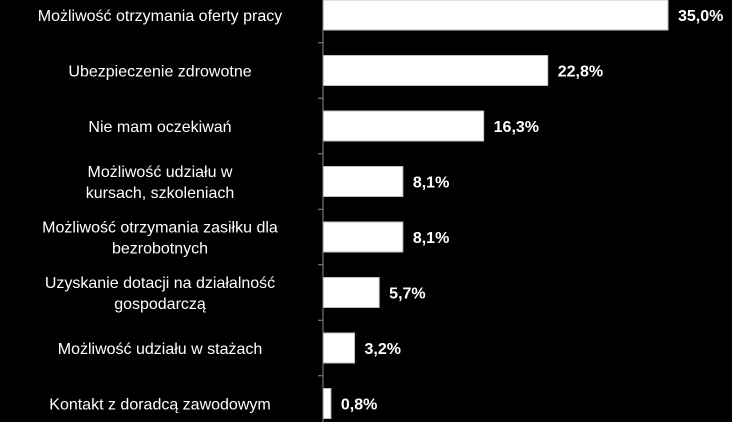 This screenshot has width=732, height=422. I want to click on category-label-line: Uzyskanie dotacji na działalność, so click(160, 283).